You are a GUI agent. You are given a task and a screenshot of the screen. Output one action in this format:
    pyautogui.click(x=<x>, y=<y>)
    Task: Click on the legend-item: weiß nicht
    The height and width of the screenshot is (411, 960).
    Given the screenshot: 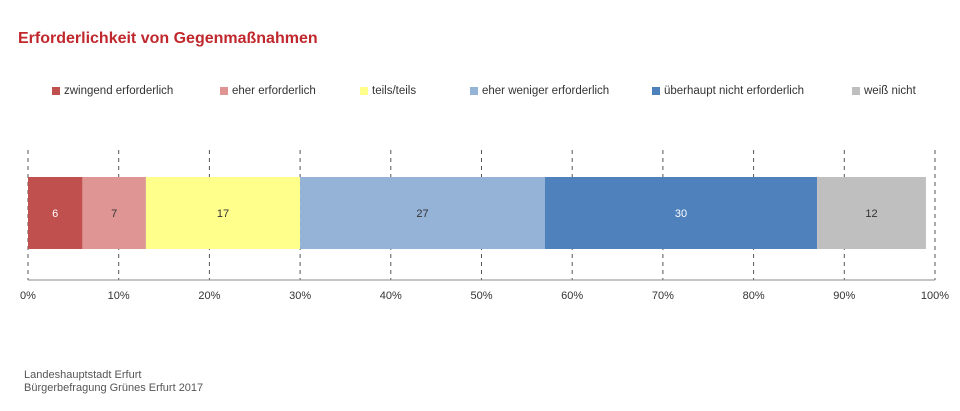 What is the action you would take?
    pyautogui.click(x=884, y=91)
    